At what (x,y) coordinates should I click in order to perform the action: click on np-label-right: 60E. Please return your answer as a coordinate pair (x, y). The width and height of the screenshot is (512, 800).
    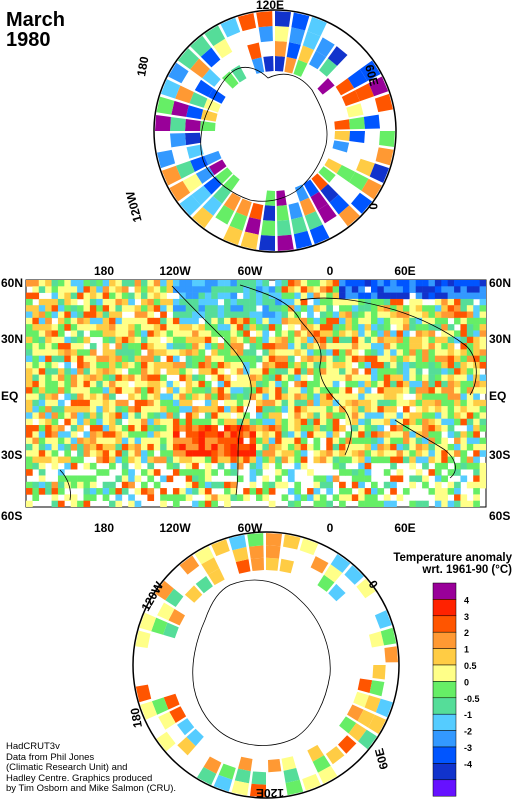
    Looking at the image, I should click on (371, 75).